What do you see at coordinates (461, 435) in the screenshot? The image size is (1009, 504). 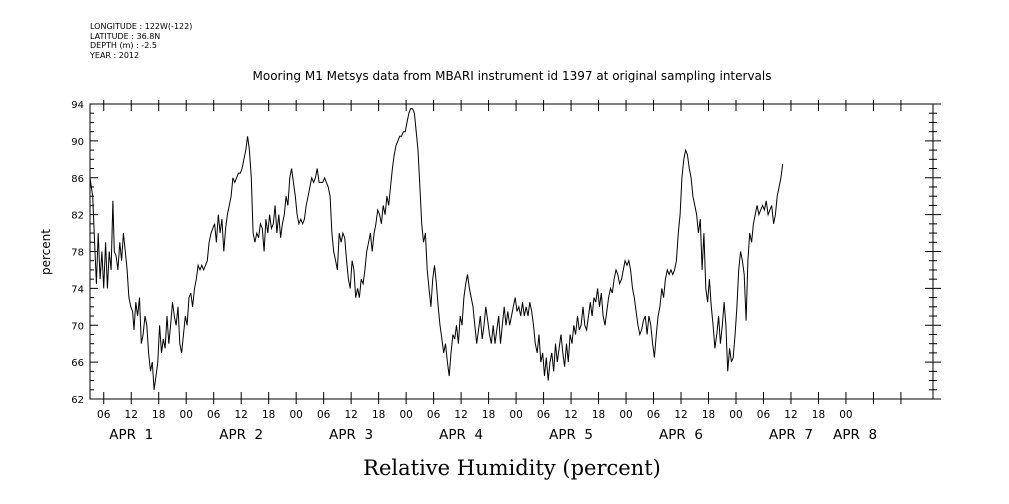 I see `x-day-label: APR 4` at bounding box center [461, 435].